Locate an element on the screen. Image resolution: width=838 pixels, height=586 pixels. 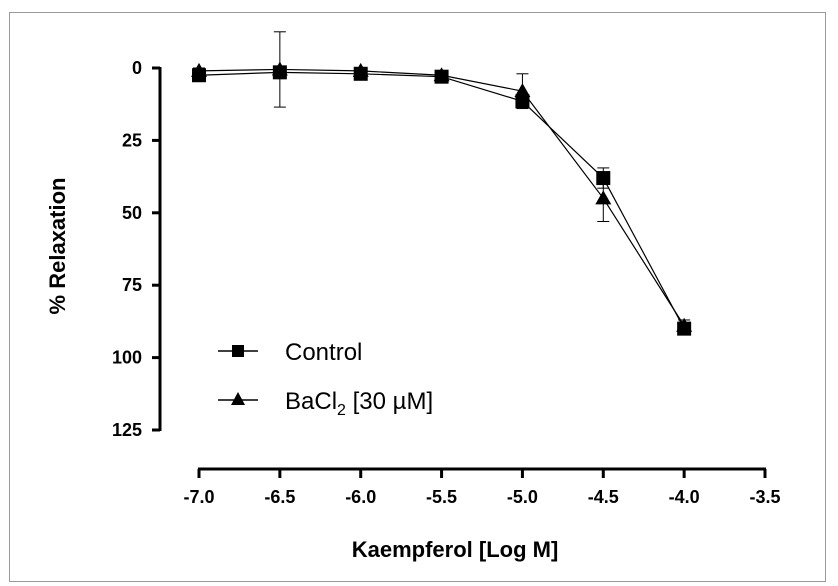
y-tick-label: 25 is located at coordinates (132, 140).